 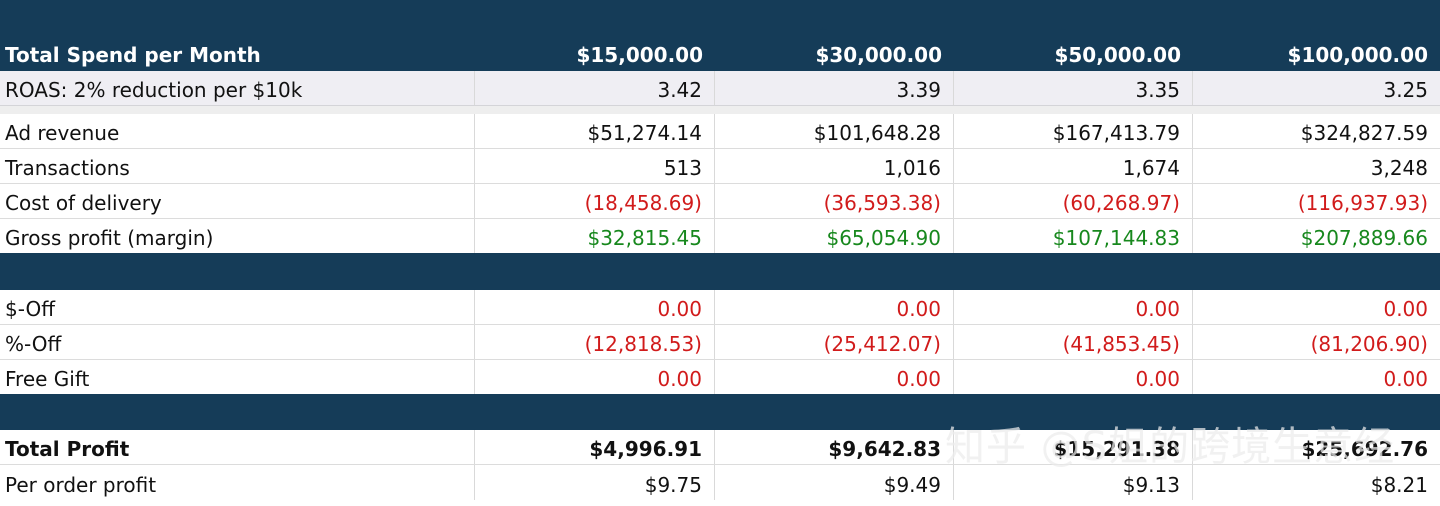 I want to click on transactions-cell-4: 3,248, so click(x=1316, y=166).